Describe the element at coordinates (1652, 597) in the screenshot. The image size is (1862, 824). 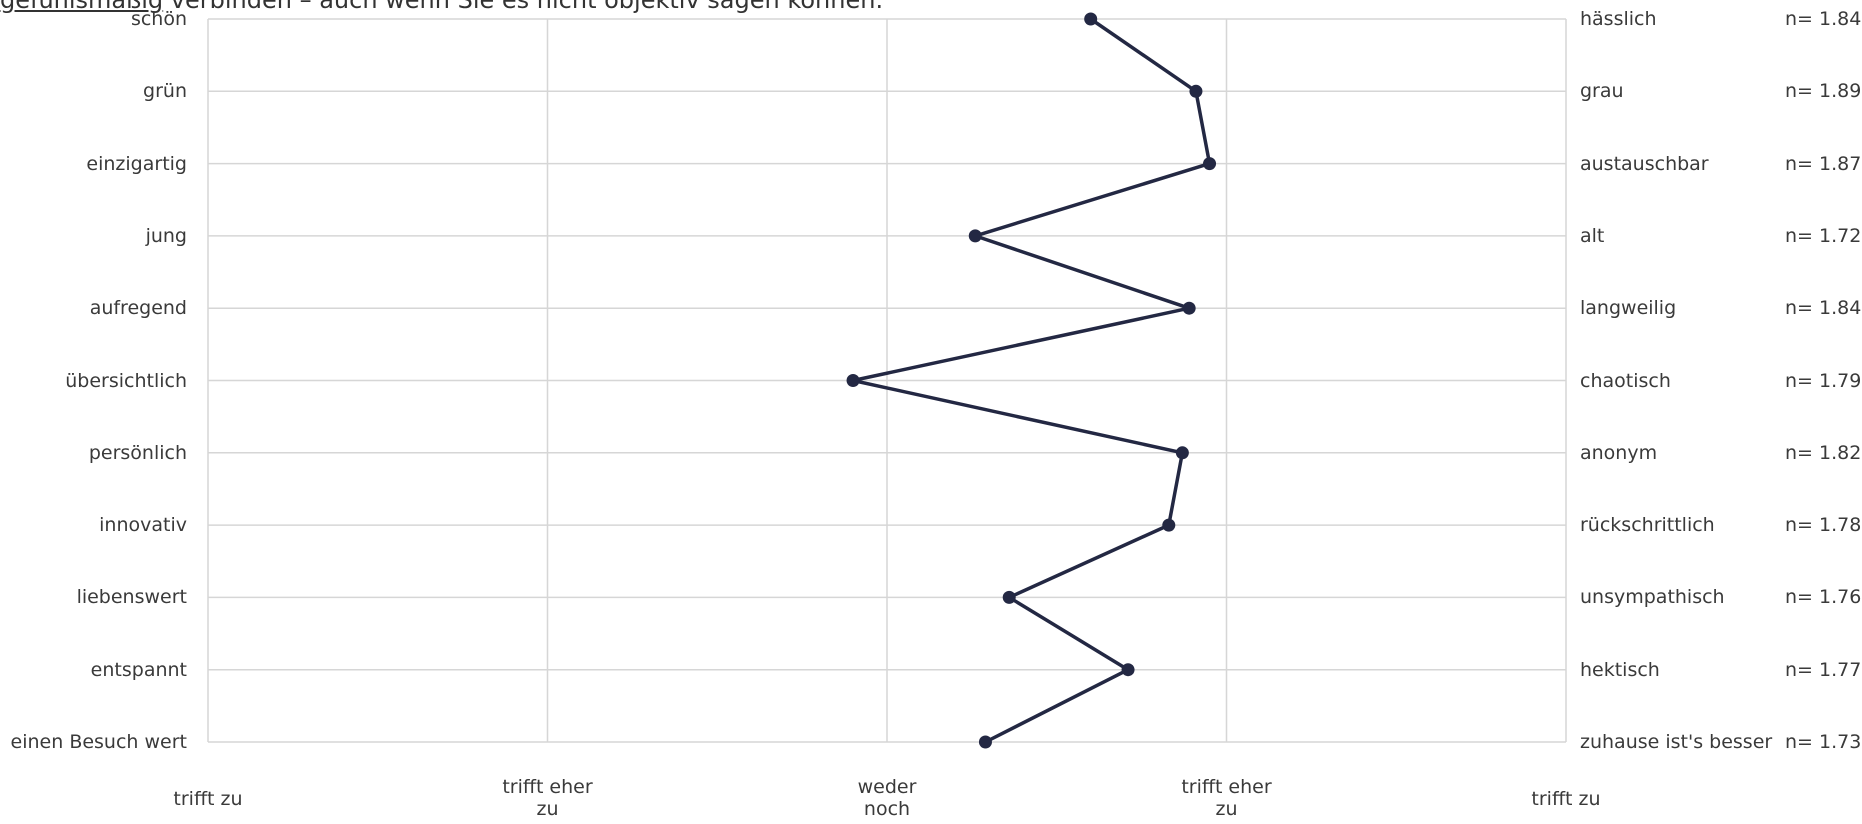
I see `right-pole-label: unsympathisch` at that location.